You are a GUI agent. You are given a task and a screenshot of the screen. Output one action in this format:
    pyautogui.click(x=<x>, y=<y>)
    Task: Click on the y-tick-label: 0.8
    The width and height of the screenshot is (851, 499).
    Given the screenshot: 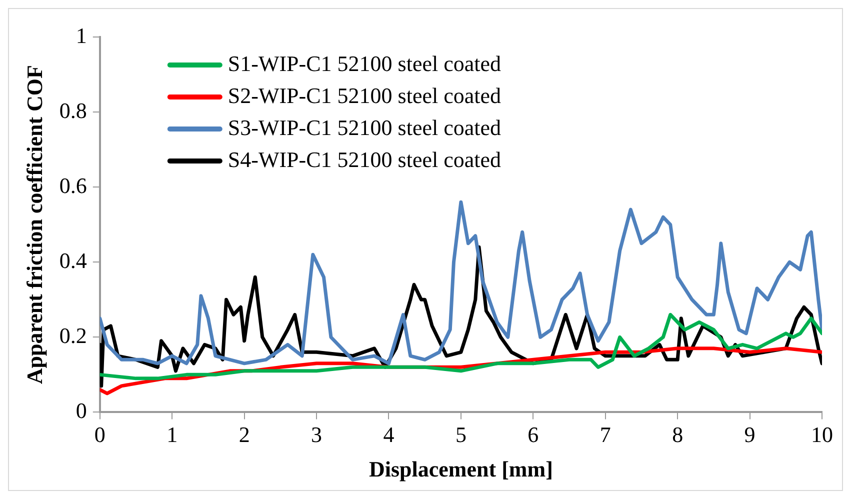 What is the action you would take?
    pyautogui.click(x=73, y=110)
    